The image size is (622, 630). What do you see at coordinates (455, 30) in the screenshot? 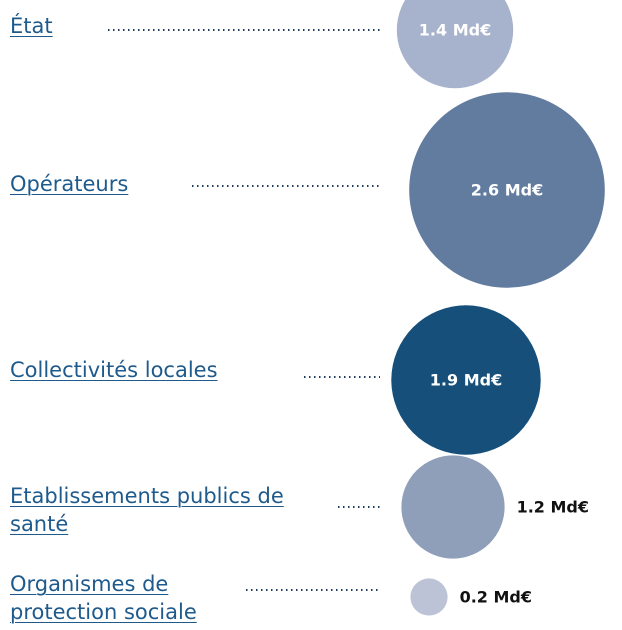
I see `value-label: 1.4 Md€` at bounding box center [455, 30].